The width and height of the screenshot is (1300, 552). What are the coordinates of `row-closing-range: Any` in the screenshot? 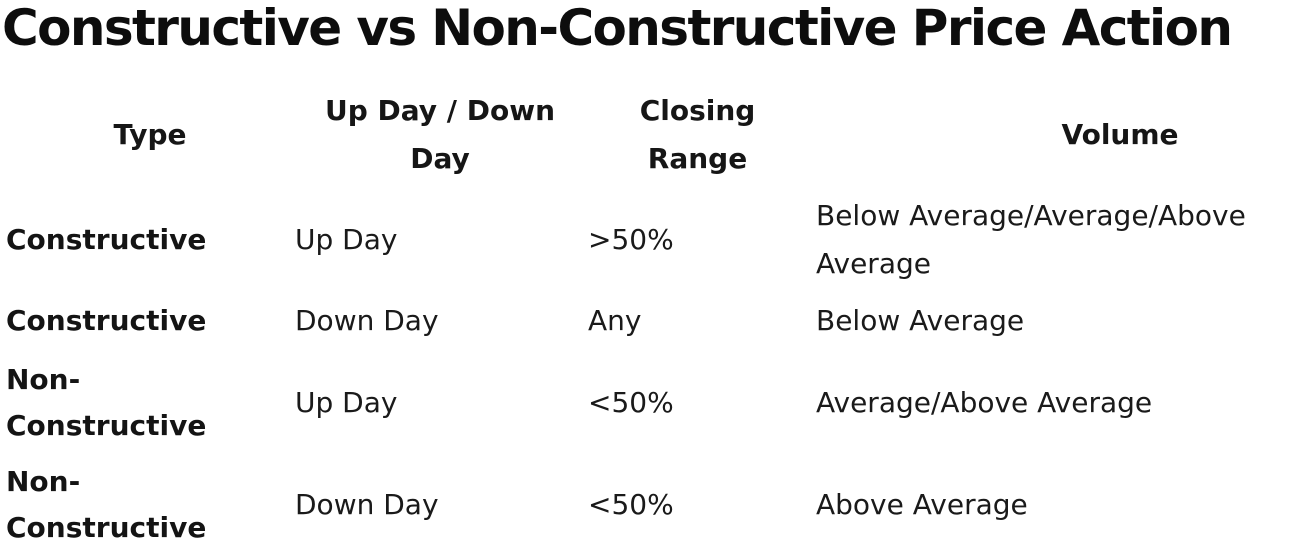 It's located at (615, 320).